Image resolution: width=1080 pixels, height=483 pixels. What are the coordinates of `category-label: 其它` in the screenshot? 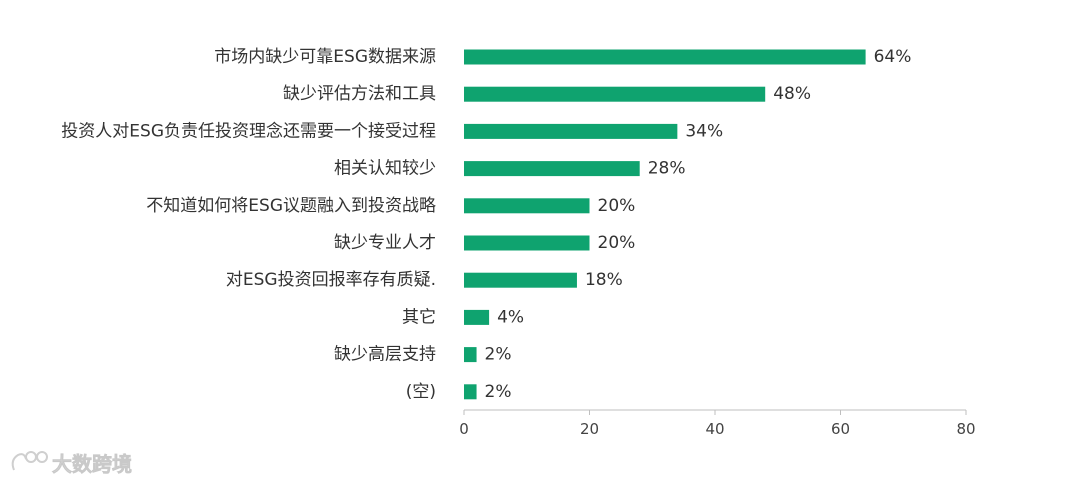 It's located at (419, 317).